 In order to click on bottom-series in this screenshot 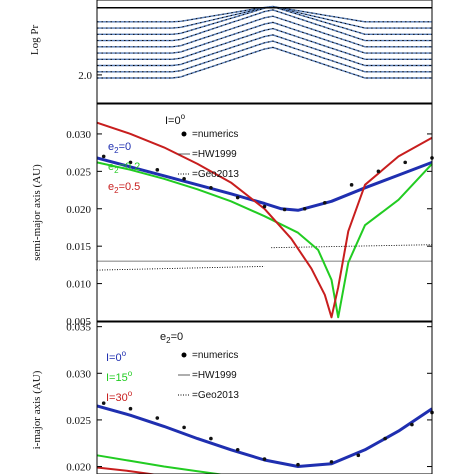, I will do `click(264, 439)`.